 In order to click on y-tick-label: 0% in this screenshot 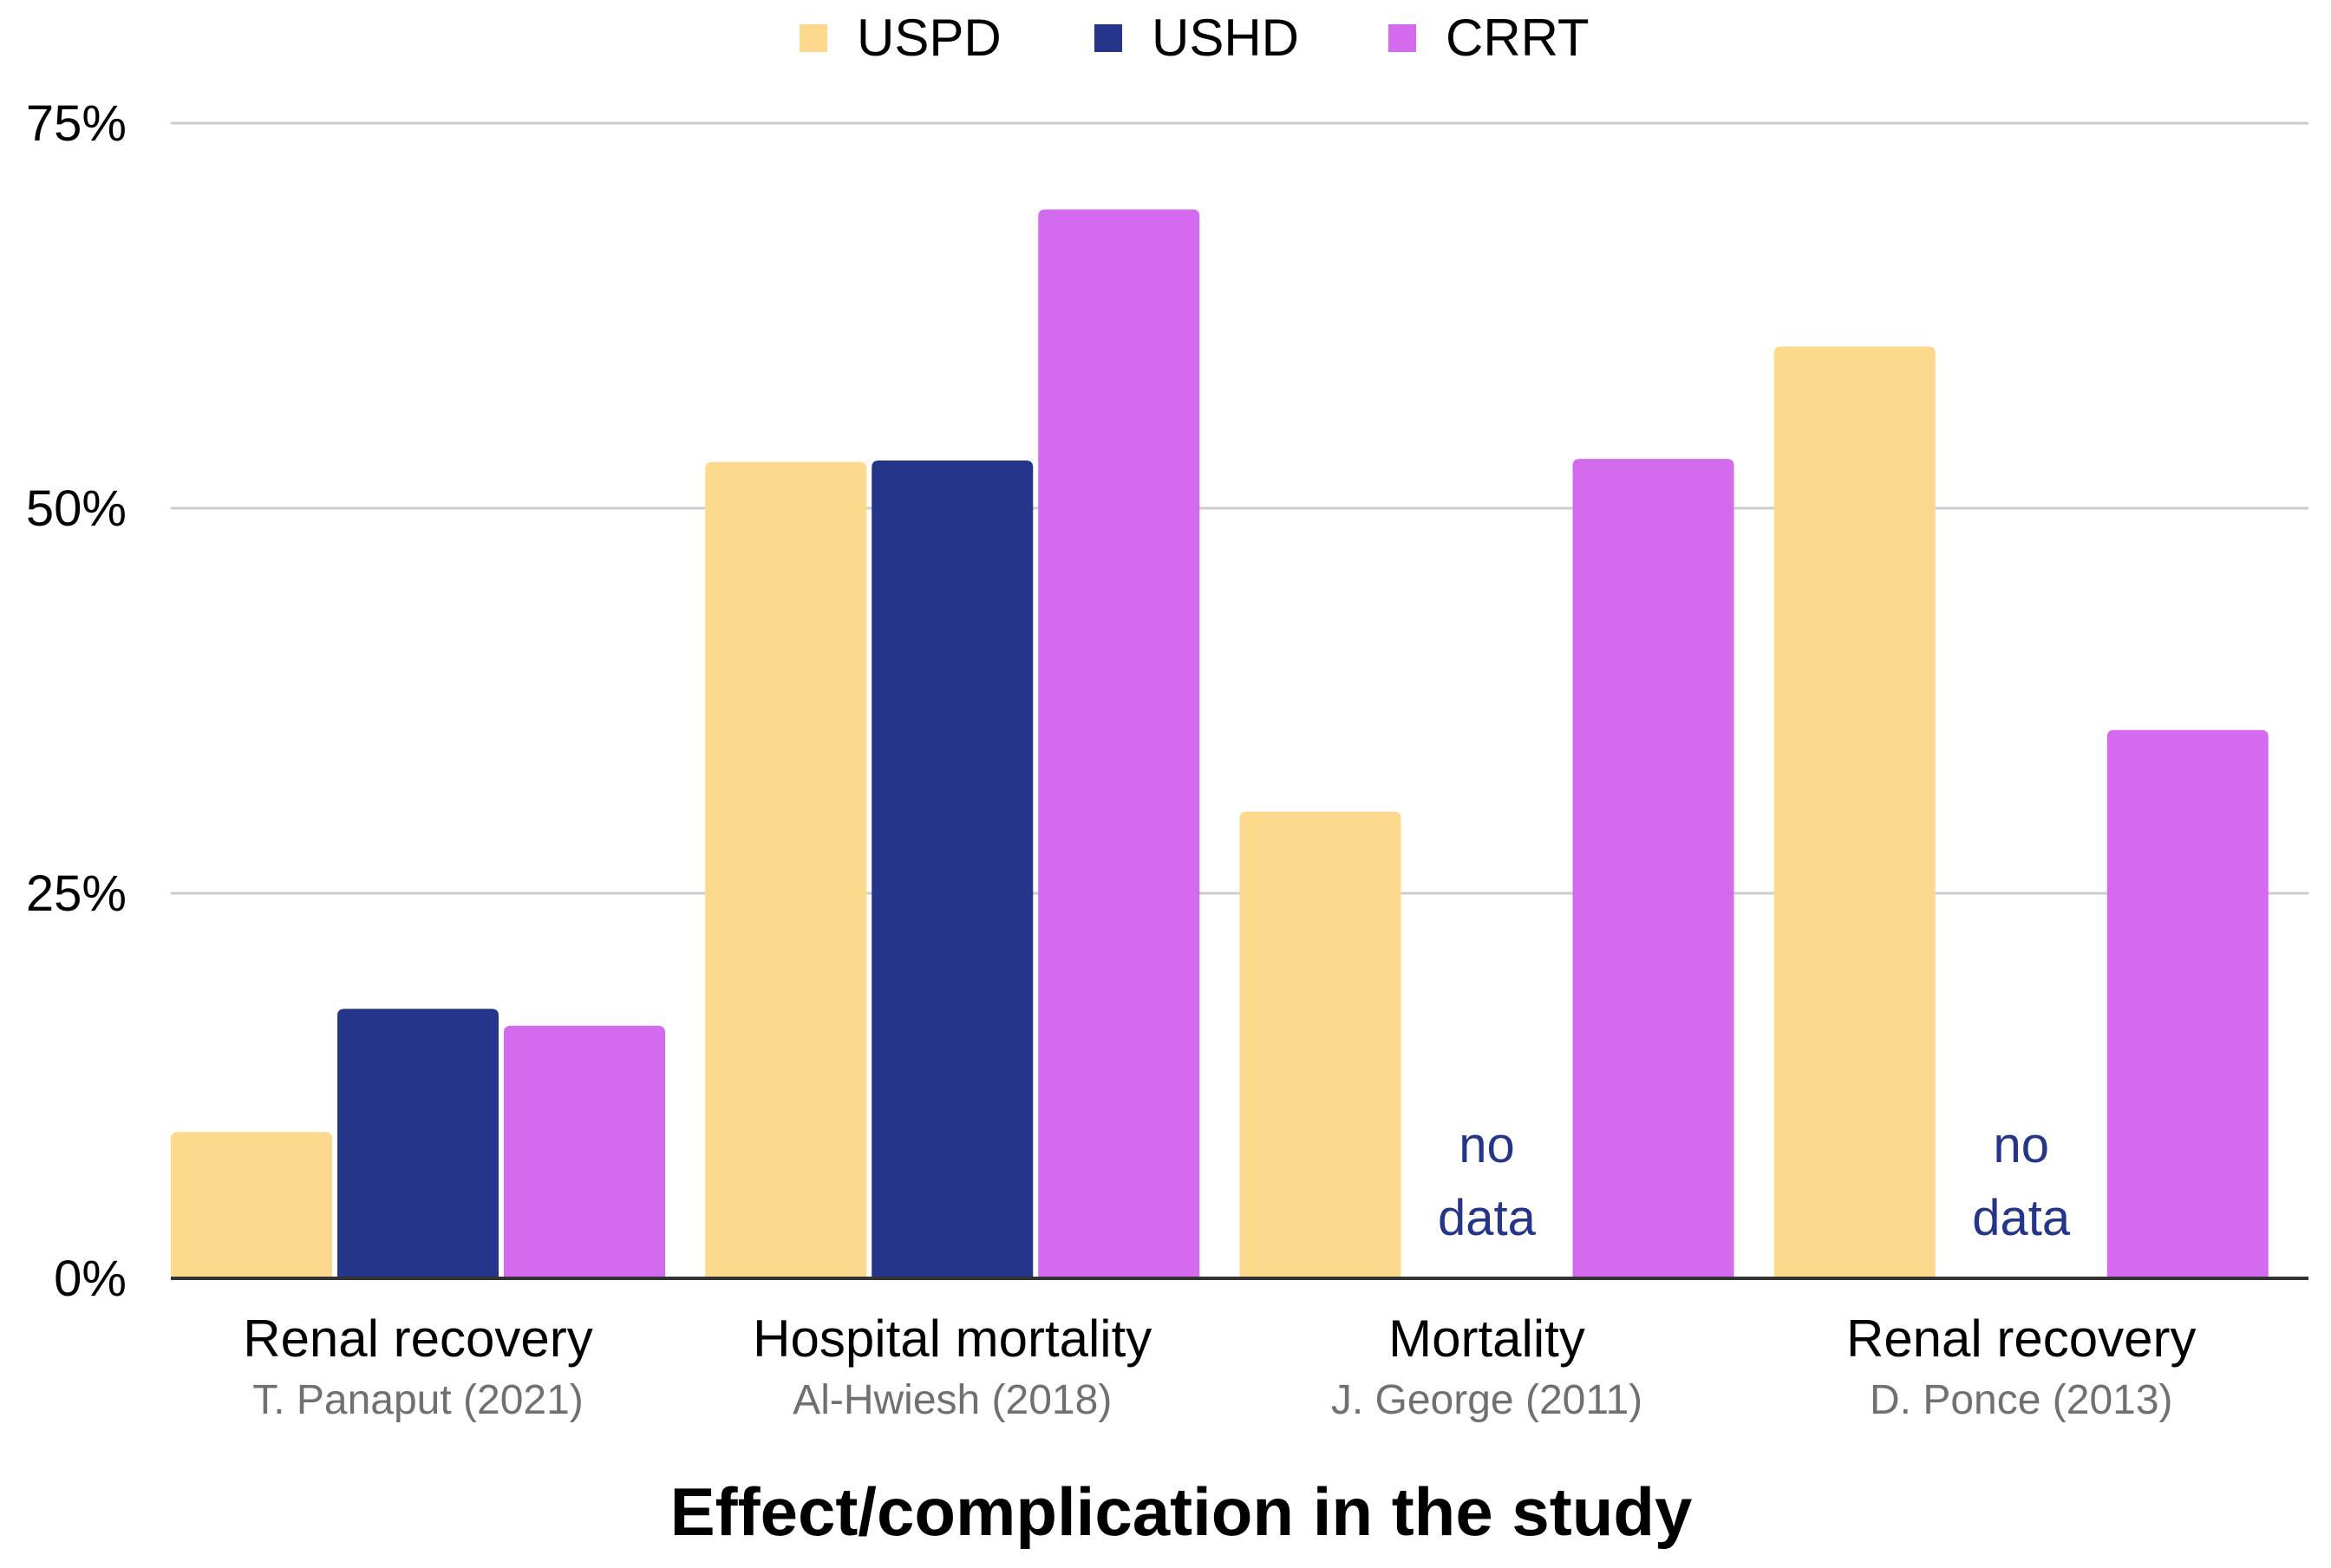, I will do `click(90, 1279)`.